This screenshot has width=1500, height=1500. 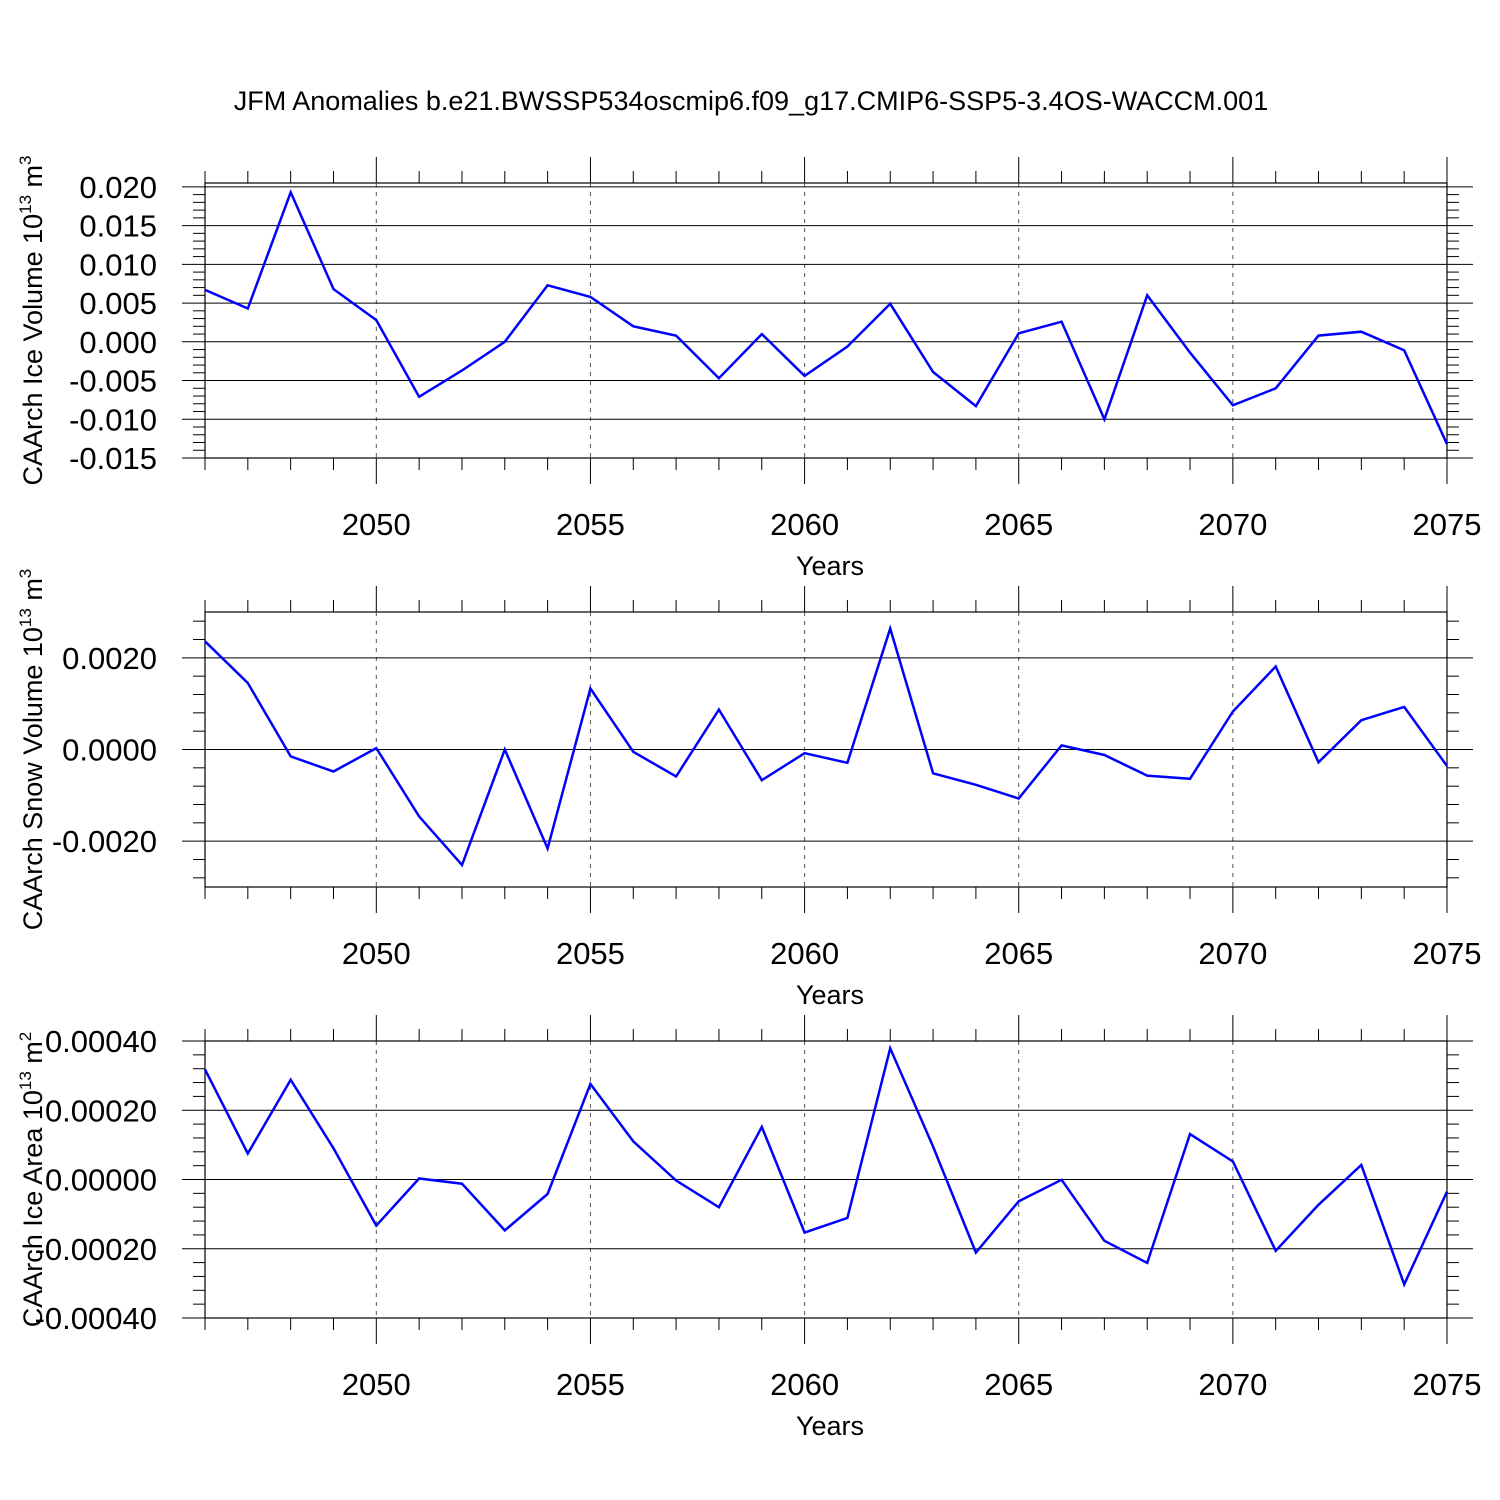 I want to click on y-tick-label: 0.000, so click(x=118, y=342).